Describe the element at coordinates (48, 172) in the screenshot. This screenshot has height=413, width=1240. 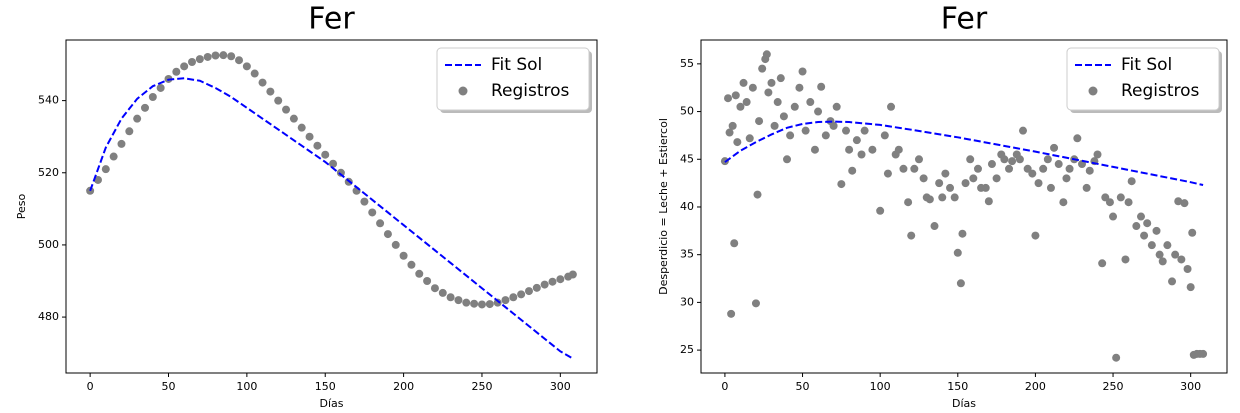
I see `y-tick-label: 520` at that location.